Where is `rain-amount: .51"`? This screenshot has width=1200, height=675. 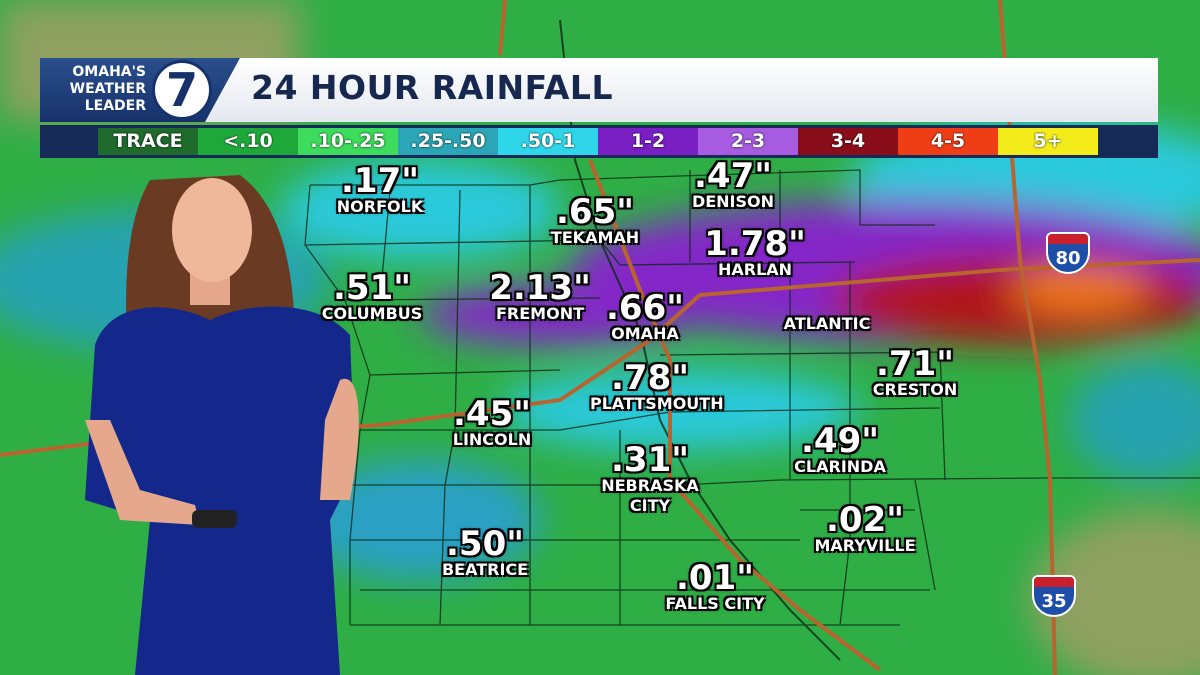
rain-amount: .51" is located at coordinates (372, 288).